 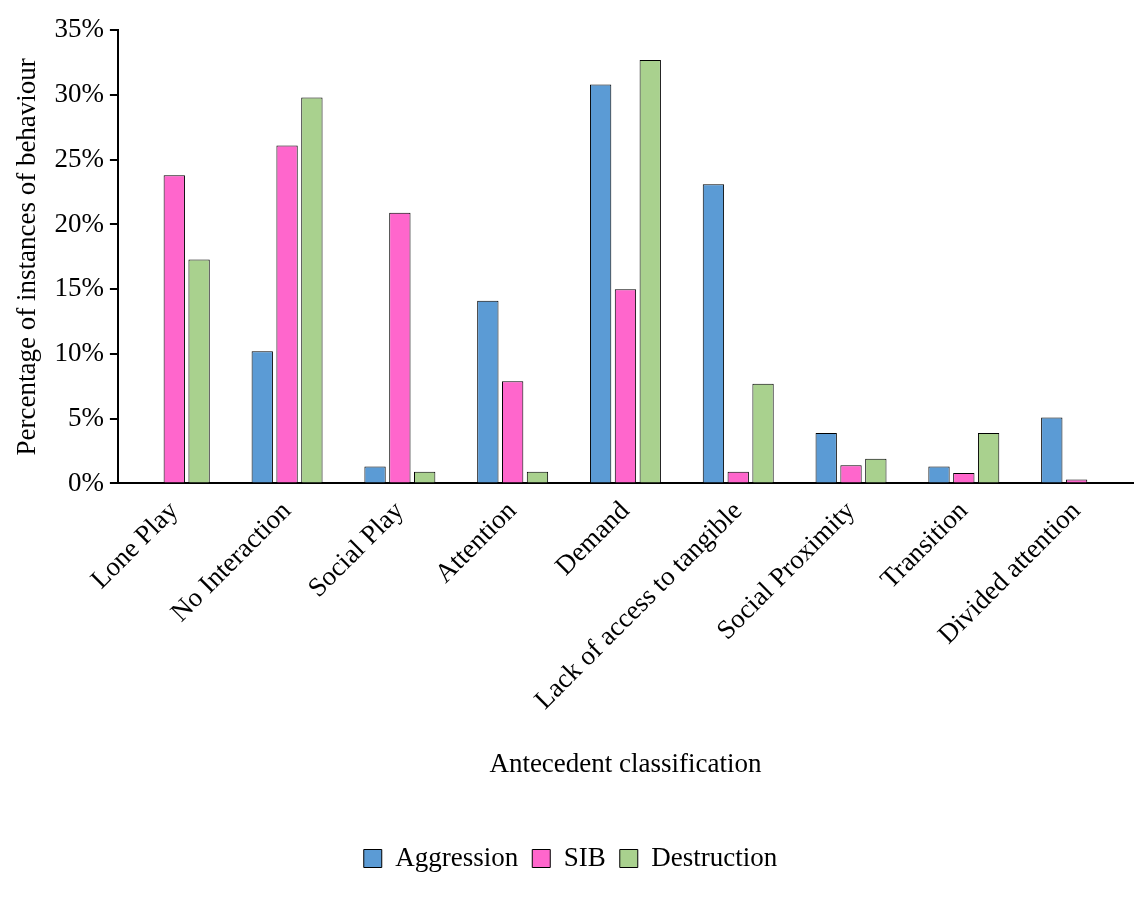 What do you see at coordinates (714, 856) in the screenshot?
I see `legend-label: Destruction` at bounding box center [714, 856].